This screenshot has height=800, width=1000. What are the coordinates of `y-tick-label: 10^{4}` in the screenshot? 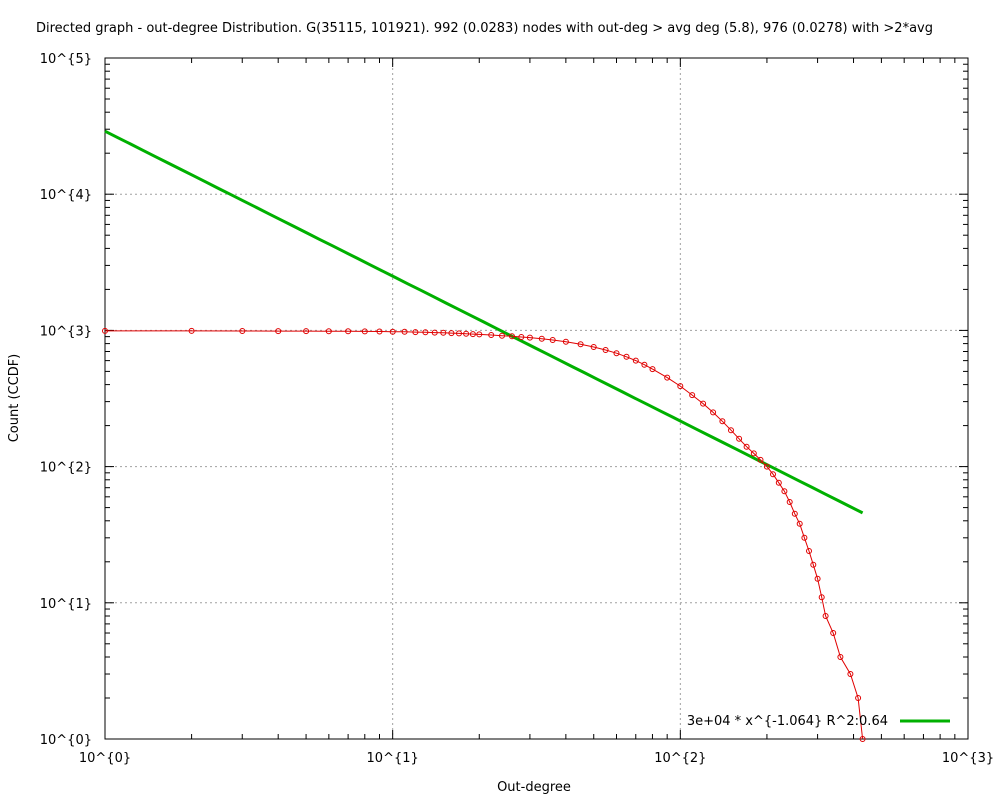 It's located at (66, 195).